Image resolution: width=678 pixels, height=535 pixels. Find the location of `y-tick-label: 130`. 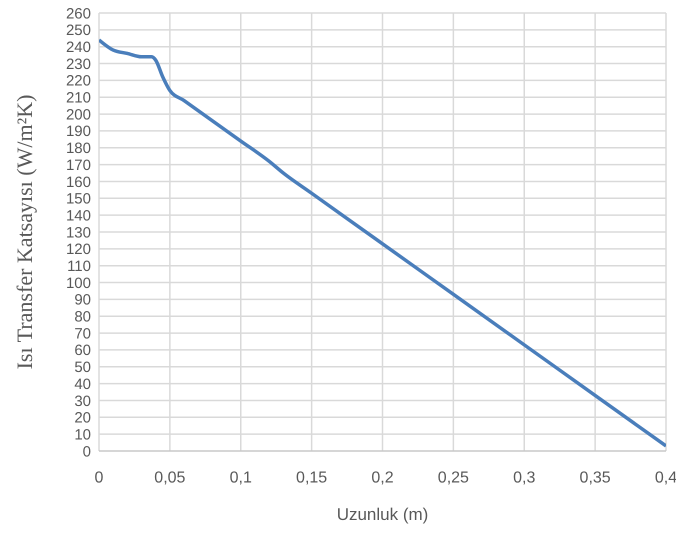

y-tick-label: 130 is located at coordinates (78, 233).